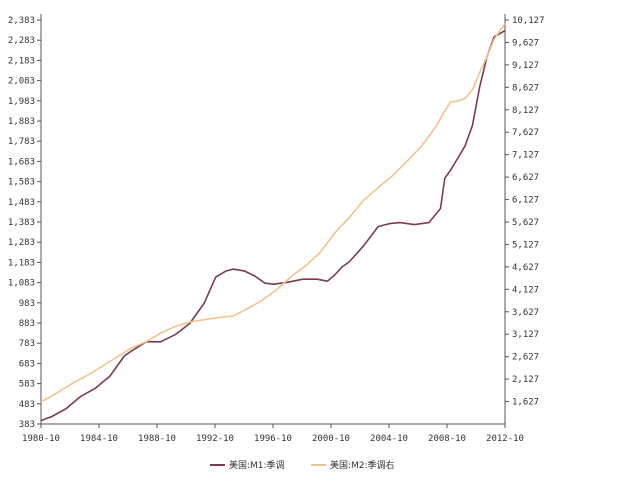 This screenshot has width=619, height=487. Describe the element at coordinates (525, 403) in the screenshot. I see `right-tick-label: 1,627` at that location.